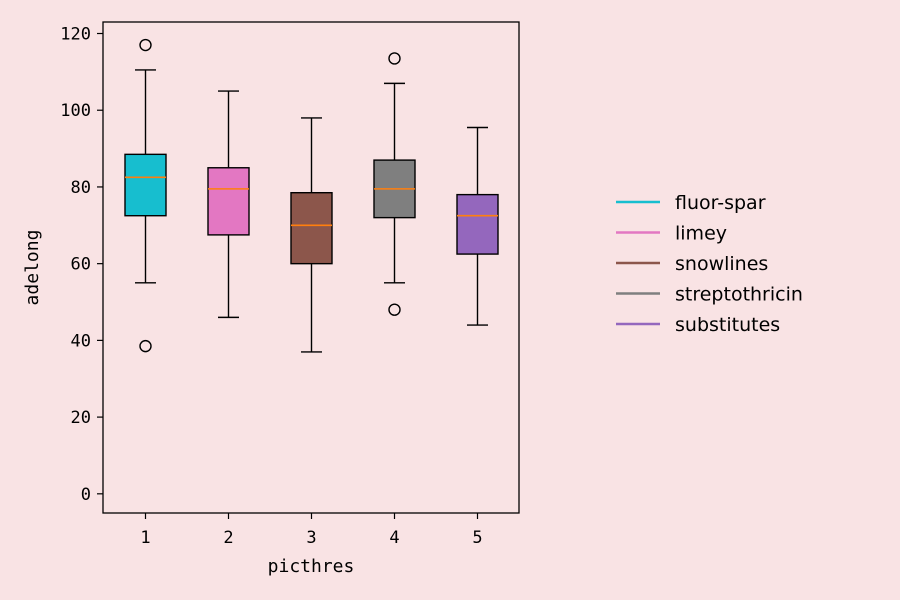 The width and height of the screenshot is (900, 600). I want to click on legend-label: substitutes, so click(727, 325).